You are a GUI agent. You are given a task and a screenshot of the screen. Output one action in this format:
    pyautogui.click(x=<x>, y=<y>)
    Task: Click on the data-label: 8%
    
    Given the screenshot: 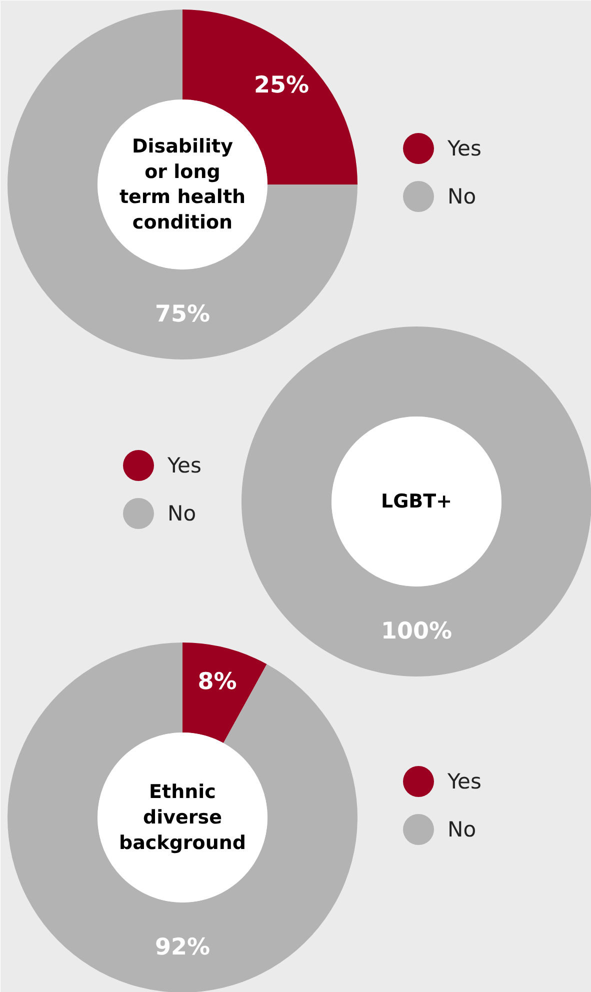 What is the action you would take?
    pyautogui.click(x=217, y=681)
    